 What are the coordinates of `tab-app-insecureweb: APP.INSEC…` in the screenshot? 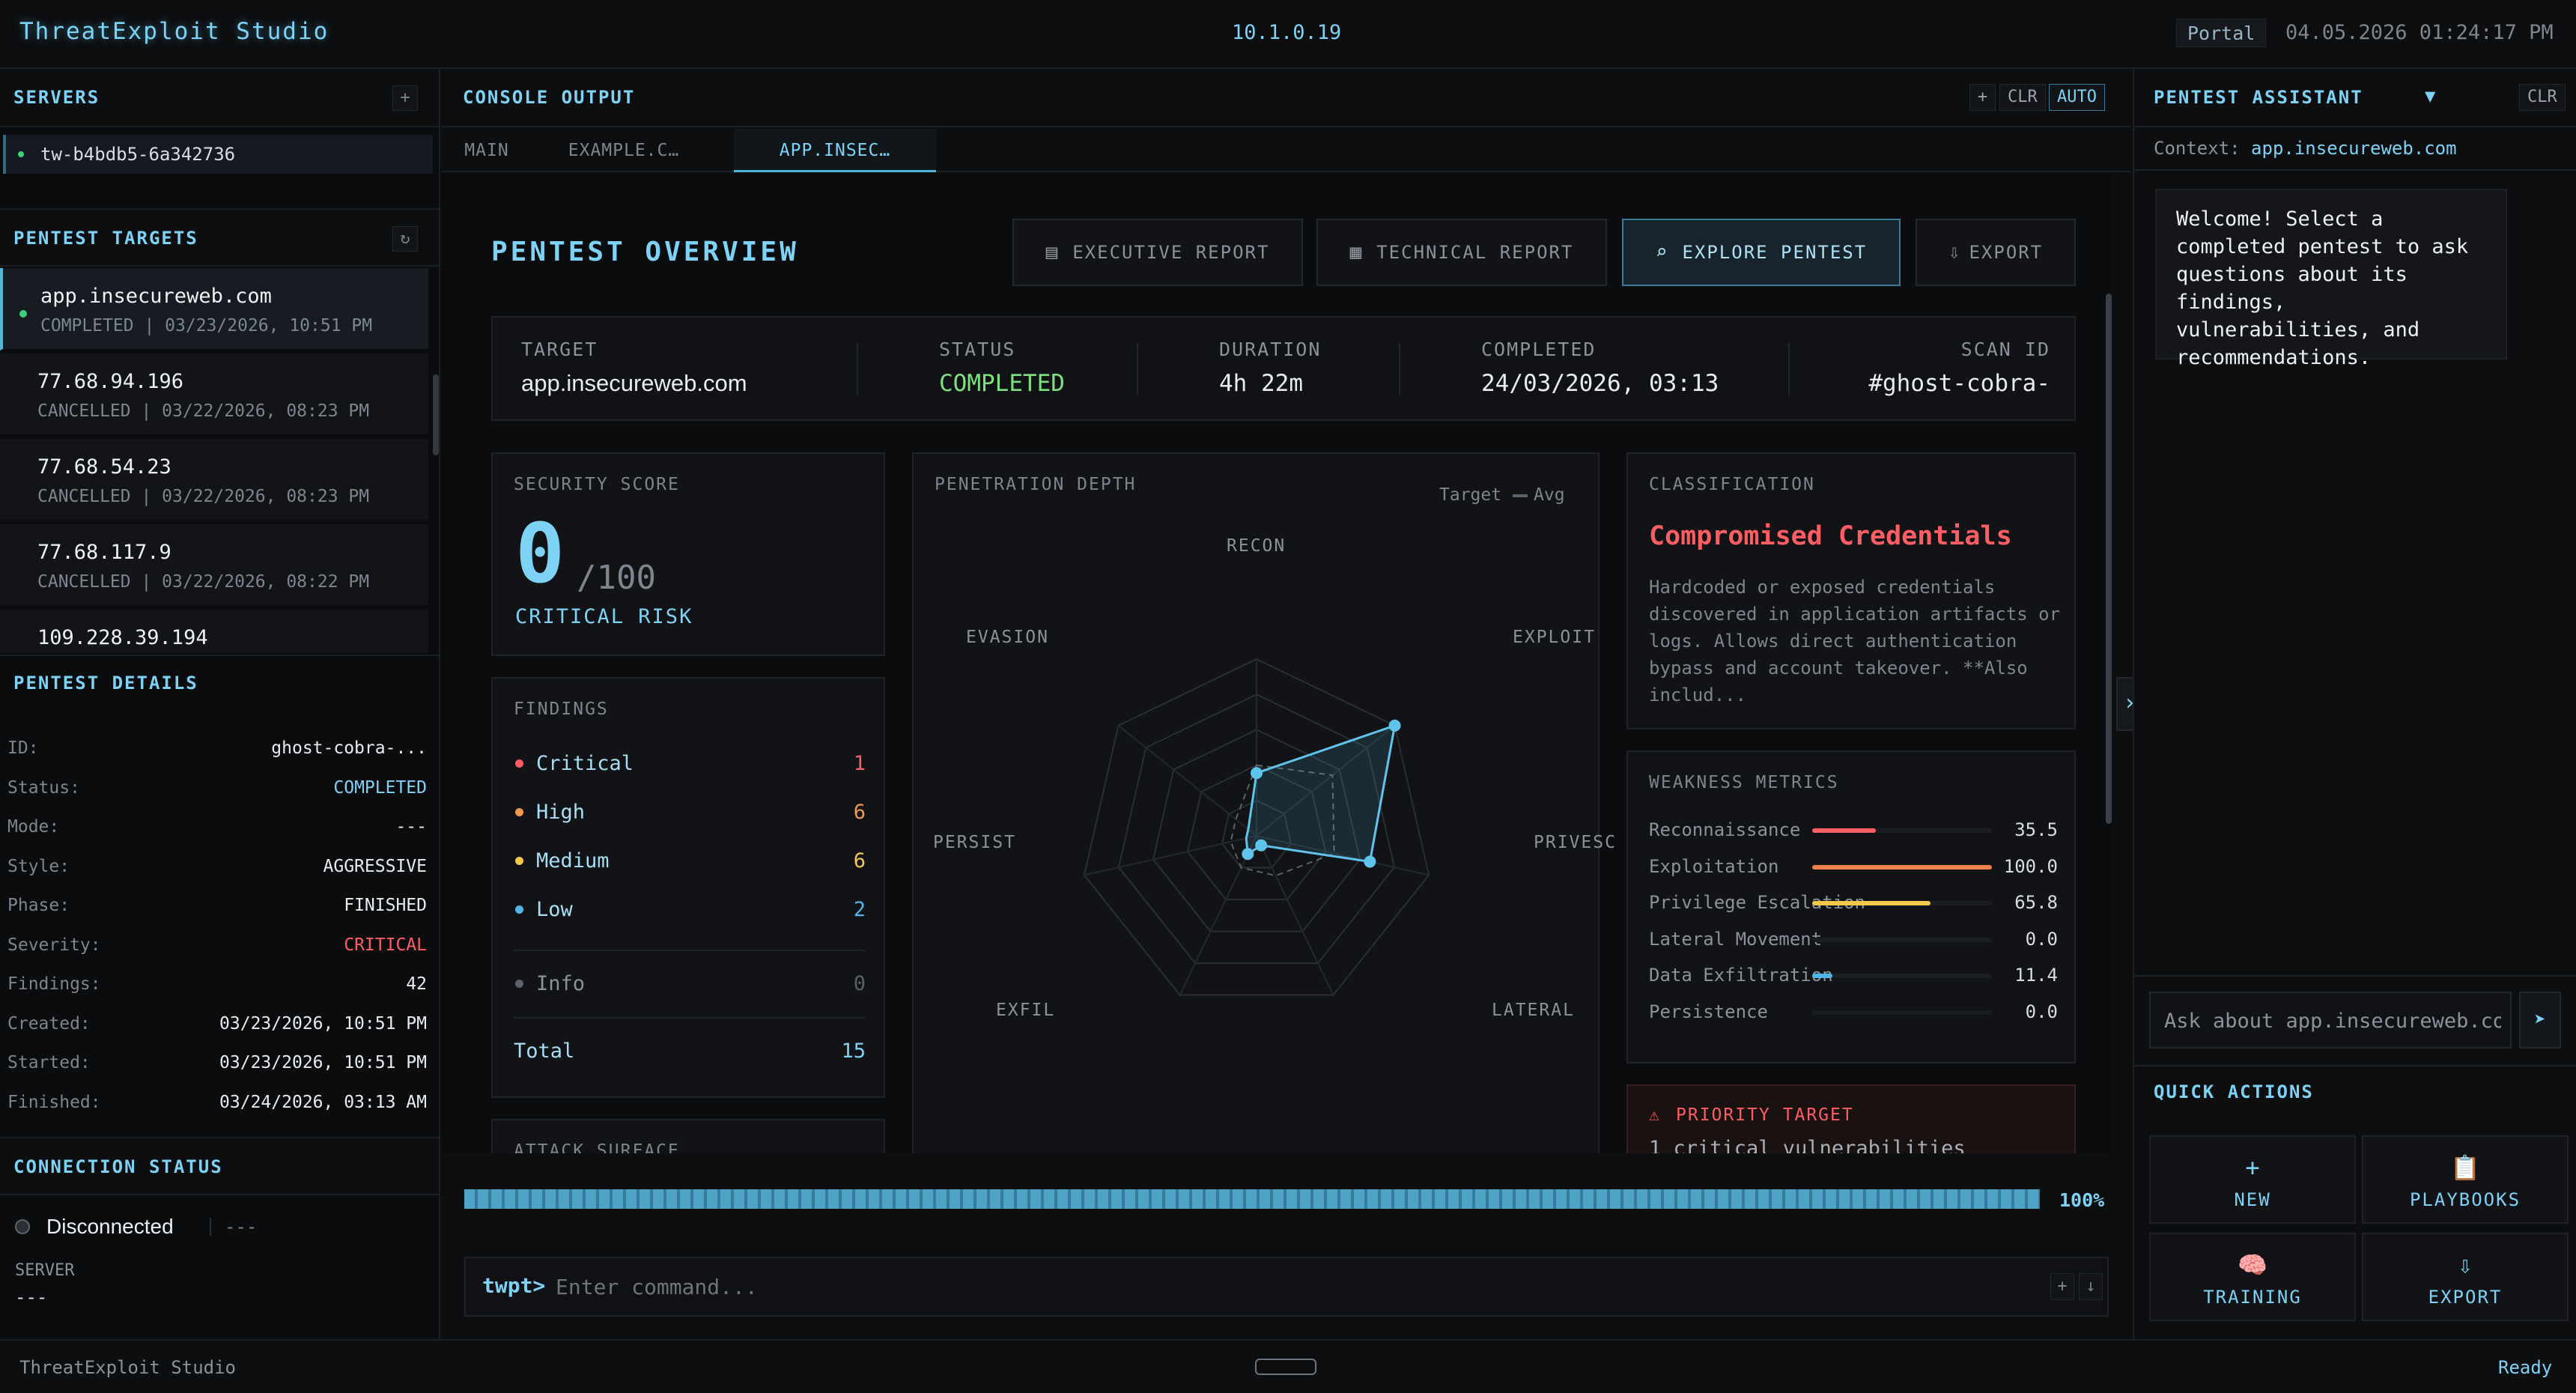 It's located at (835, 150).